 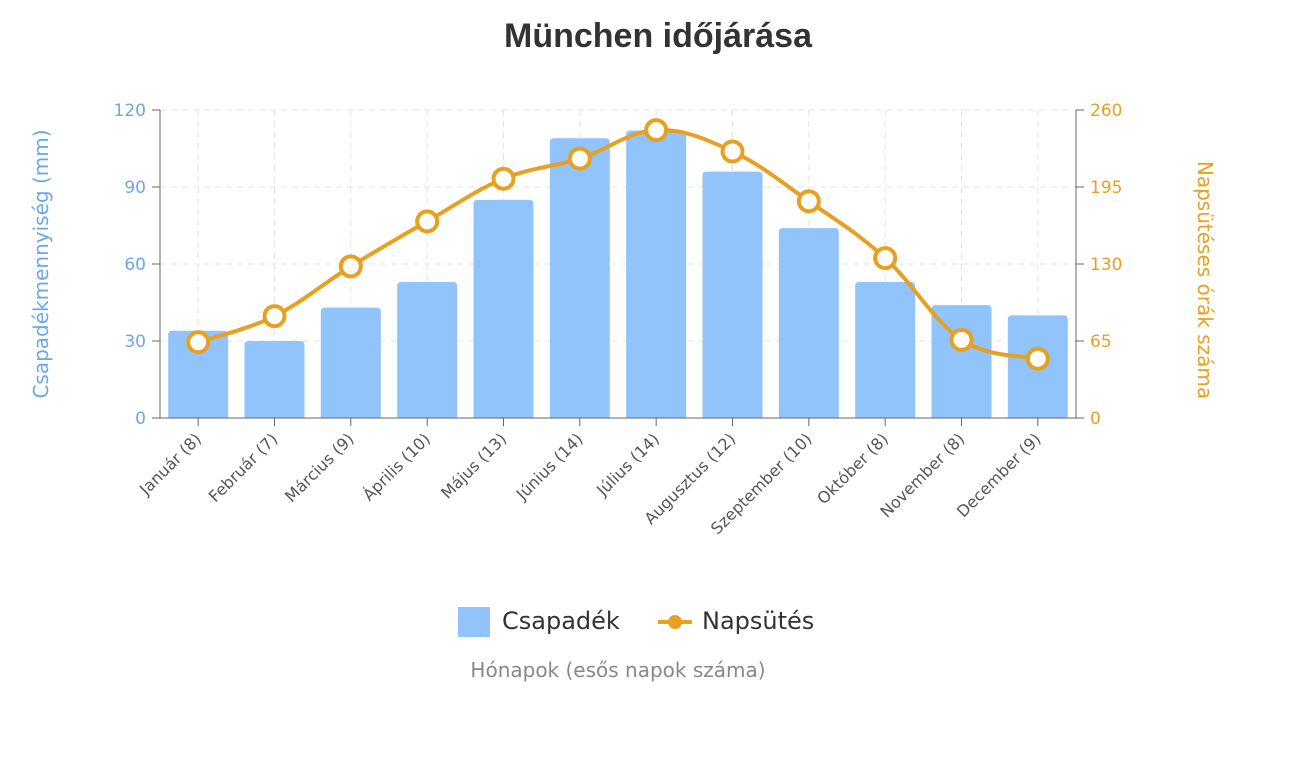 What do you see at coordinates (1101, 342) in the screenshot?
I see `right-tick-label: 65` at bounding box center [1101, 342].